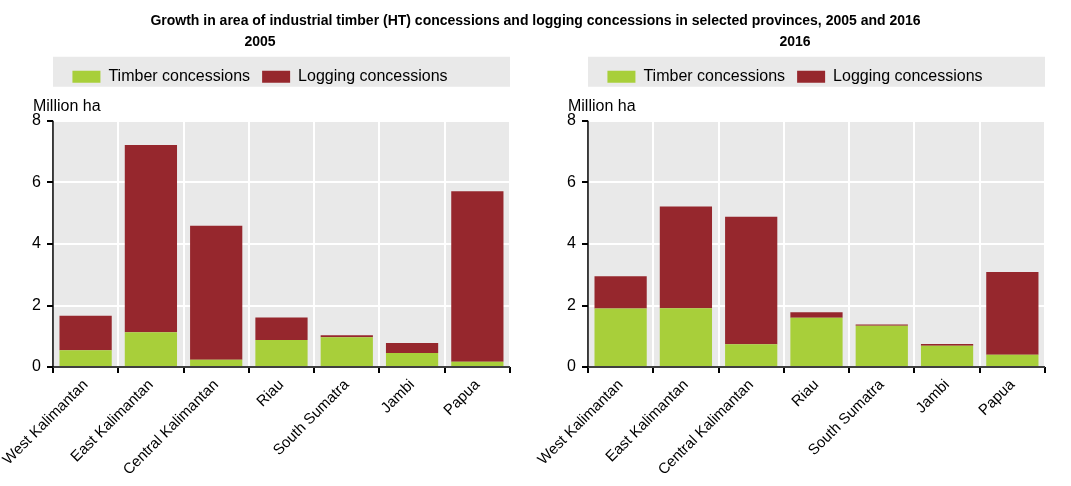 The height and width of the screenshot is (486, 1071). I want to click on chart-subtitle: 2005, so click(260, 41).